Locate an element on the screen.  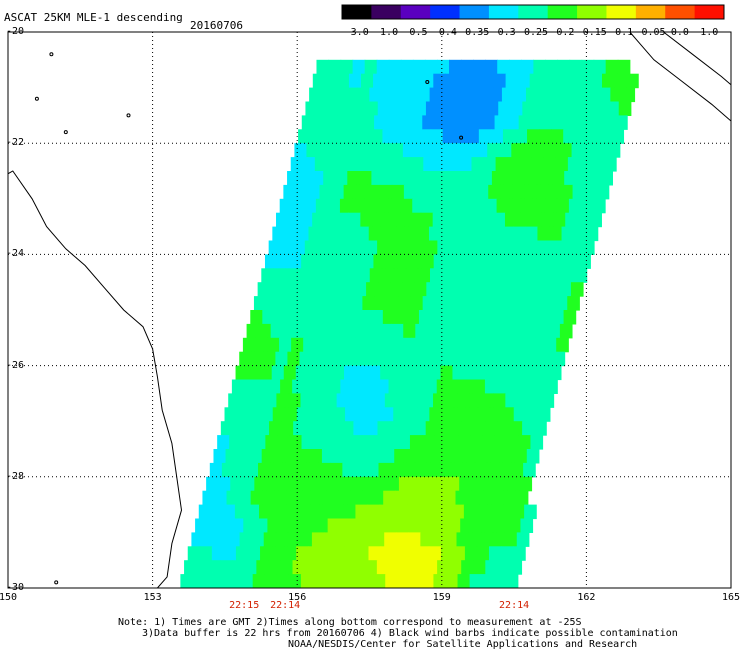
time-label: 22:15 is located at coordinates (244, 605).